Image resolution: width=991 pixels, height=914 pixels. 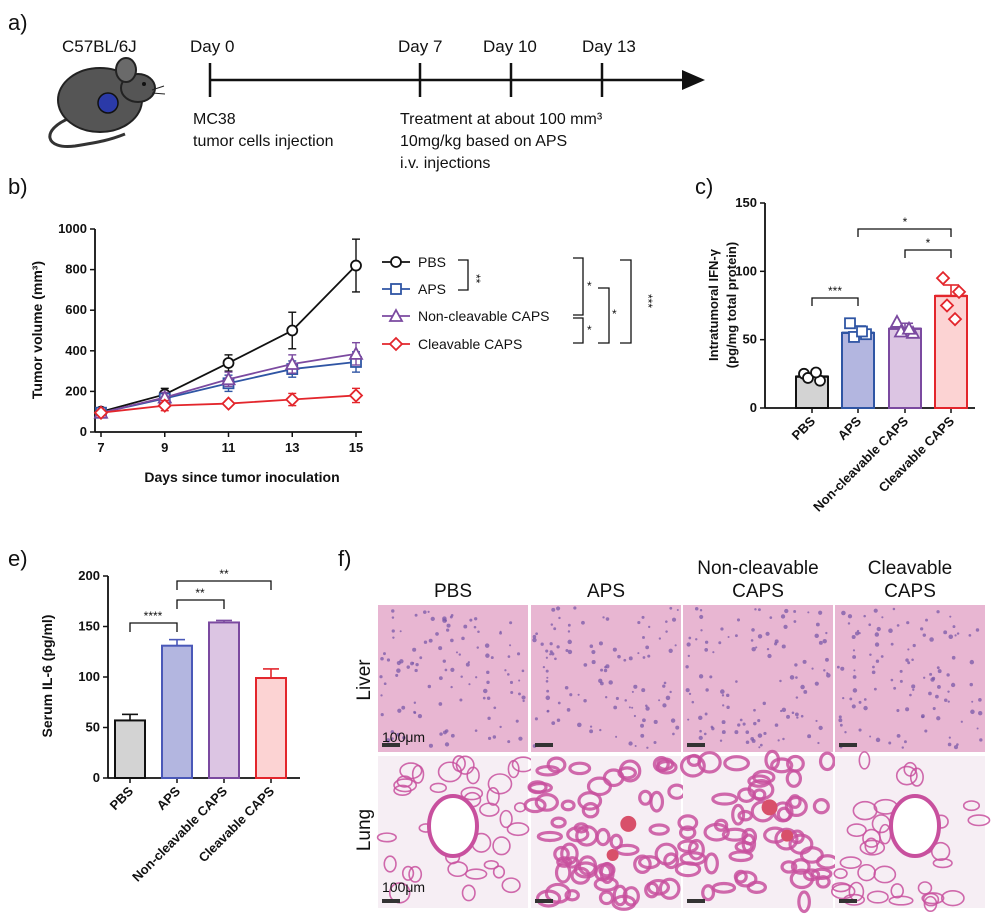 What do you see at coordinates (200, 604) in the screenshot?
I see `sig-bracket-aps-noncleav` at bounding box center [200, 604].